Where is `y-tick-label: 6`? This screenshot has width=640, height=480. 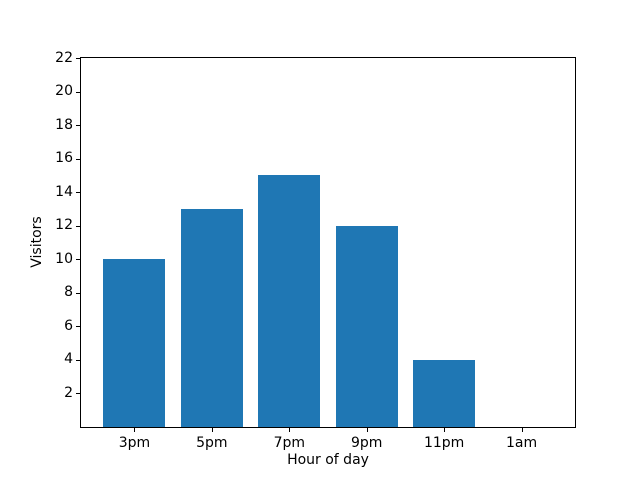 y-tick-label: 6 is located at coordinates (68, 325).